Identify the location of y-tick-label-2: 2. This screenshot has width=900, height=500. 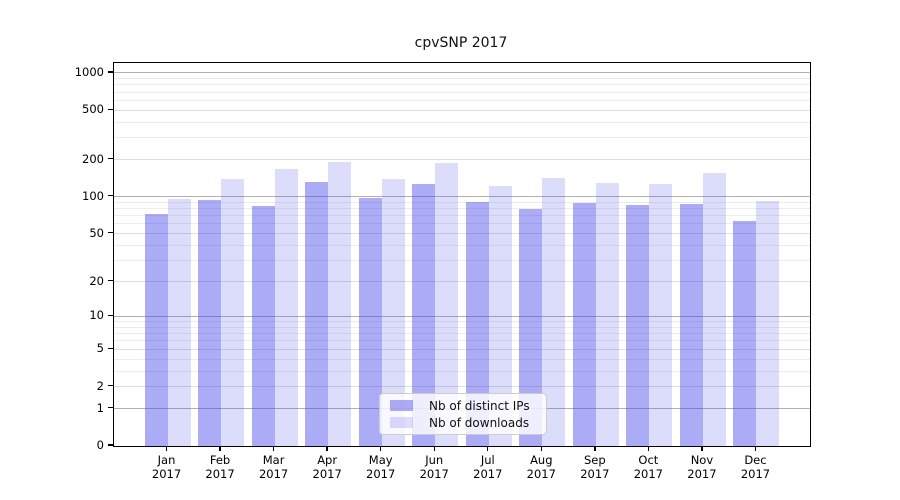
(100, 385).